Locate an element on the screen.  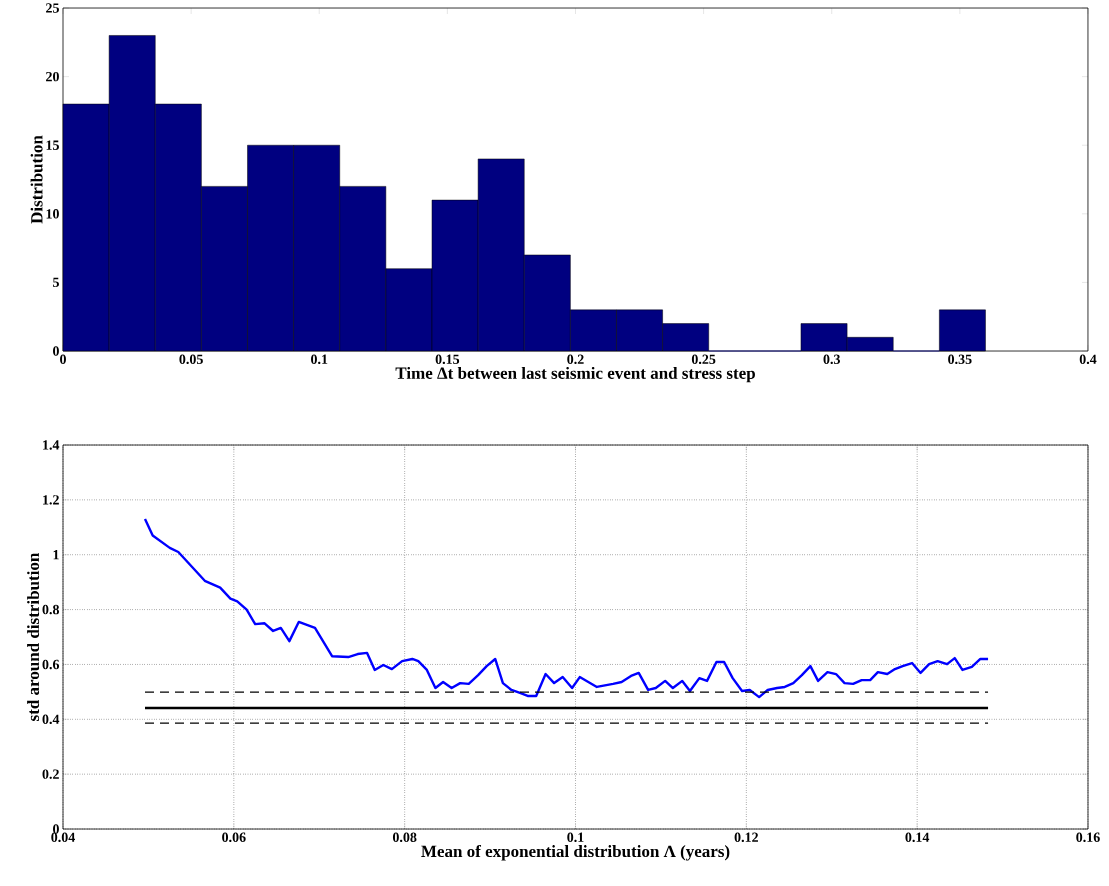
y-axis-title: Distribution is located at coordinates (36, 179).